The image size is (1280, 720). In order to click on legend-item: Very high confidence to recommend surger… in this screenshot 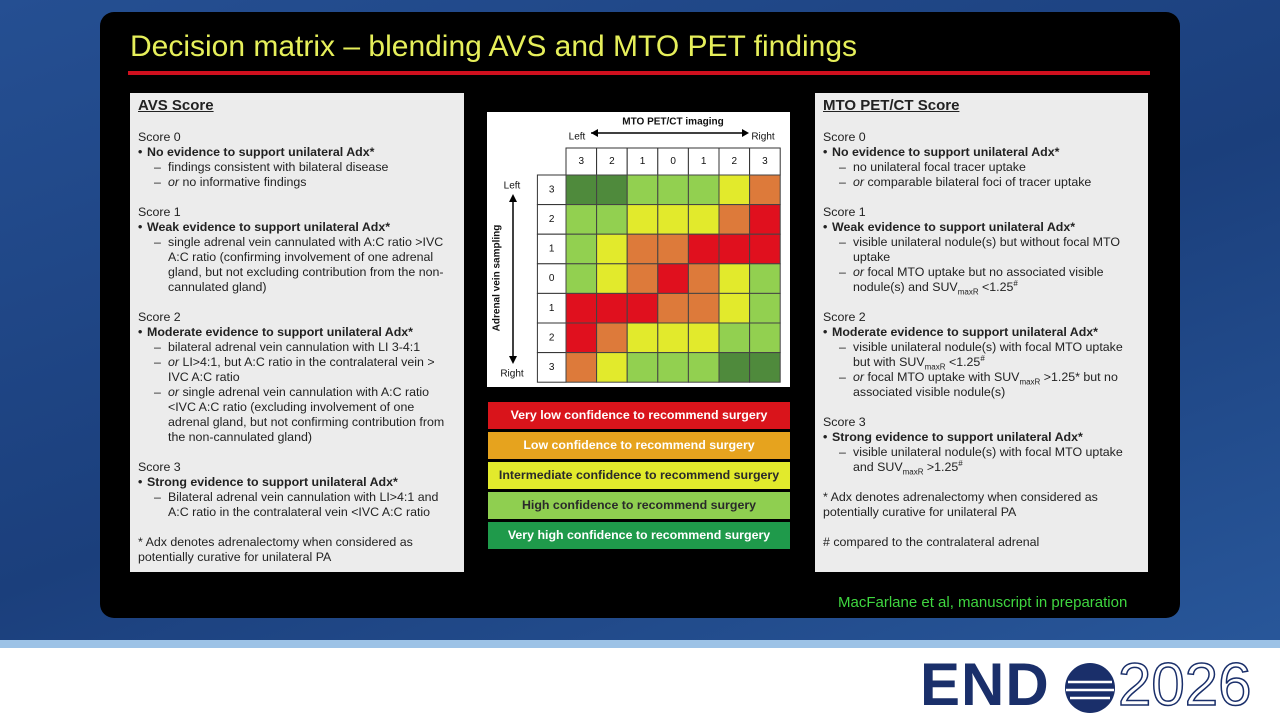, I will do `click(639, 535)`.